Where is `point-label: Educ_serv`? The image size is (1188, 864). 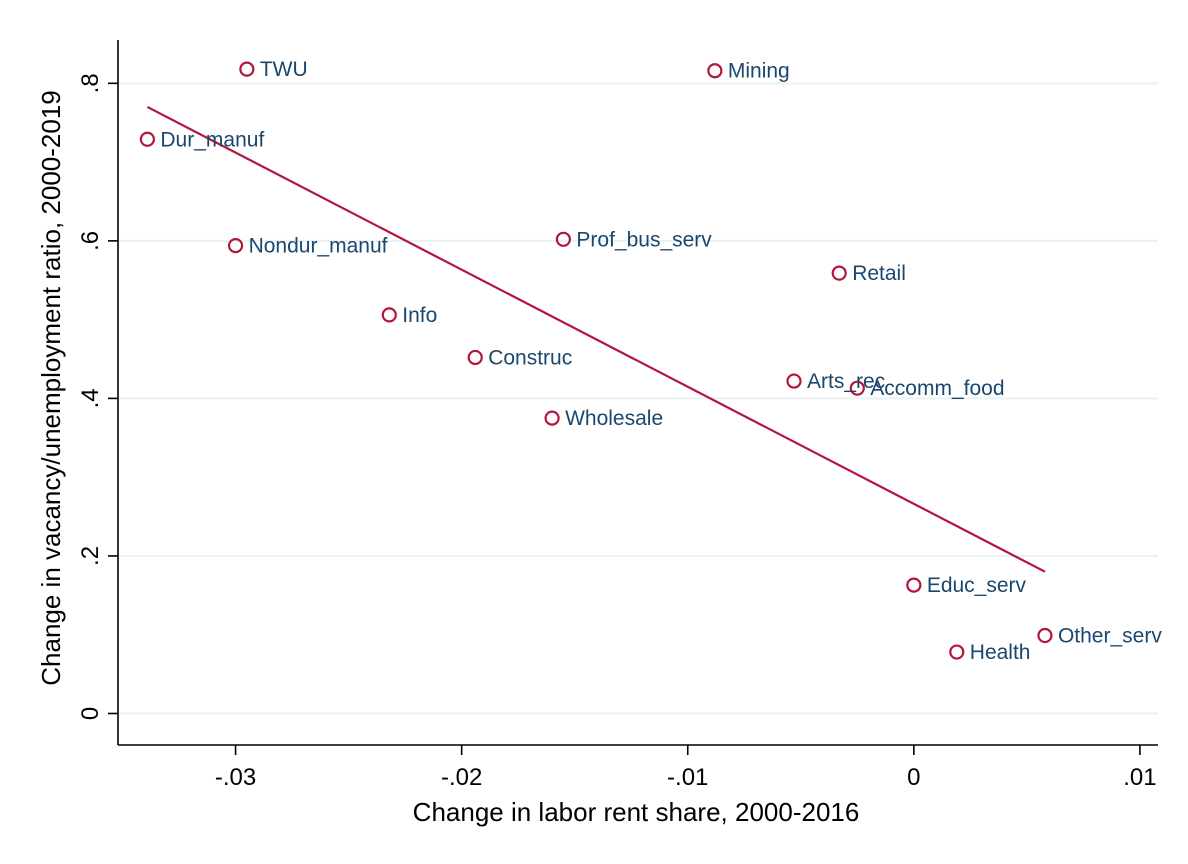 point-label: Educ_serv is located at coordinates (977, 585).